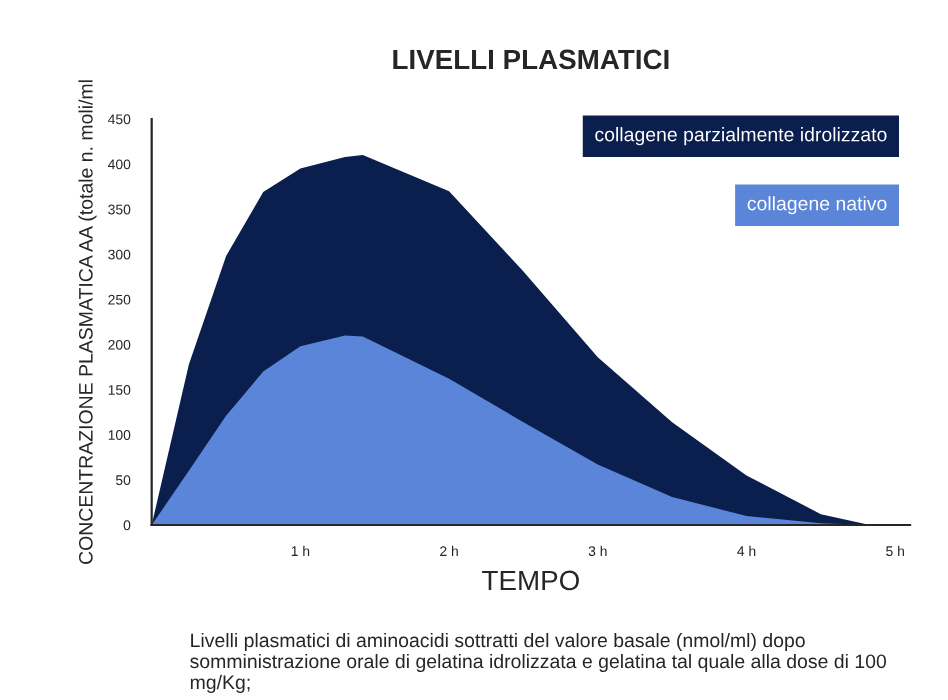  I want to click on y-axis-title: CONCENTRAZIONE PLASMATICA AA (totale n. moli/ml, so click(87, 322).